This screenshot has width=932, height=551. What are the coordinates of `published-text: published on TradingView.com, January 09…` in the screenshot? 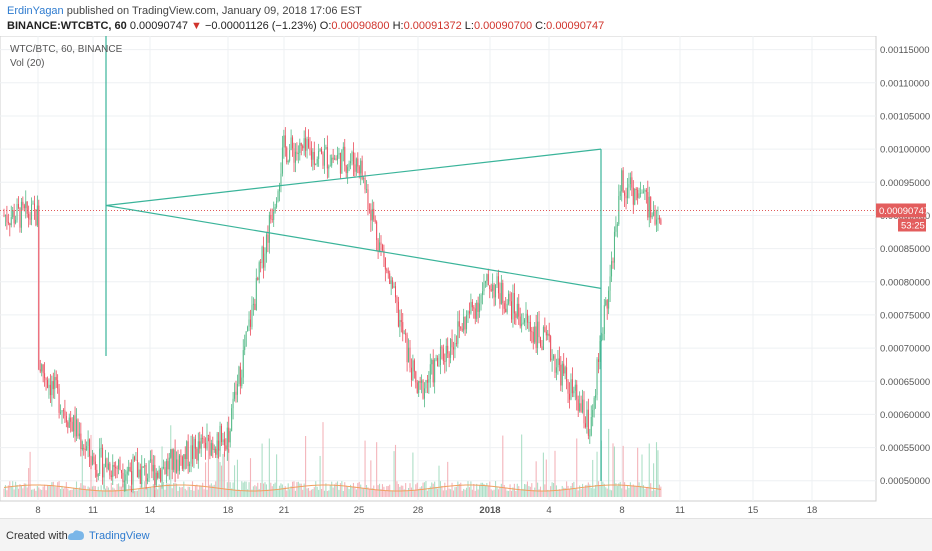 It's located at (214, 11).